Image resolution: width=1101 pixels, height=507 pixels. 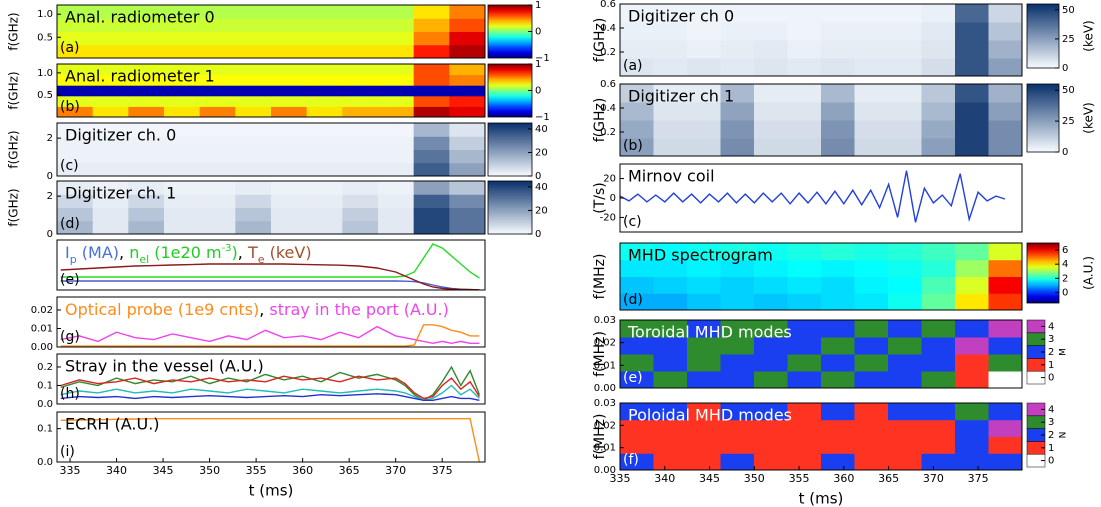 I want to click on x-axis-label: t (ms), so click(x=271, y=491).